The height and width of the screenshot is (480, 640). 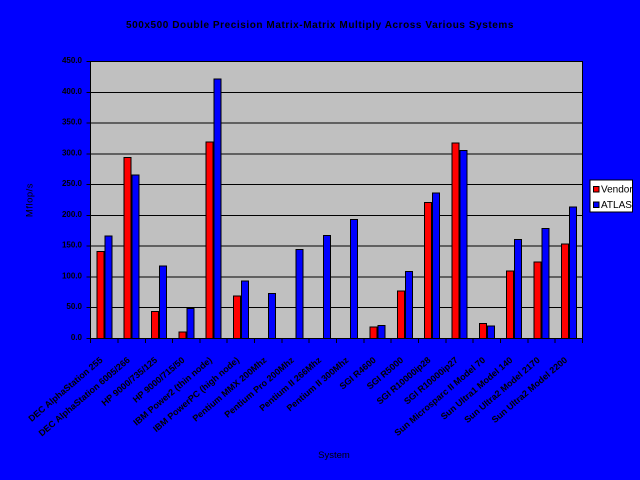 What do you see at coordinates (72, 275) in the screenshot?
I see `svg-text: 100.0` at bounding box center [72, 275].